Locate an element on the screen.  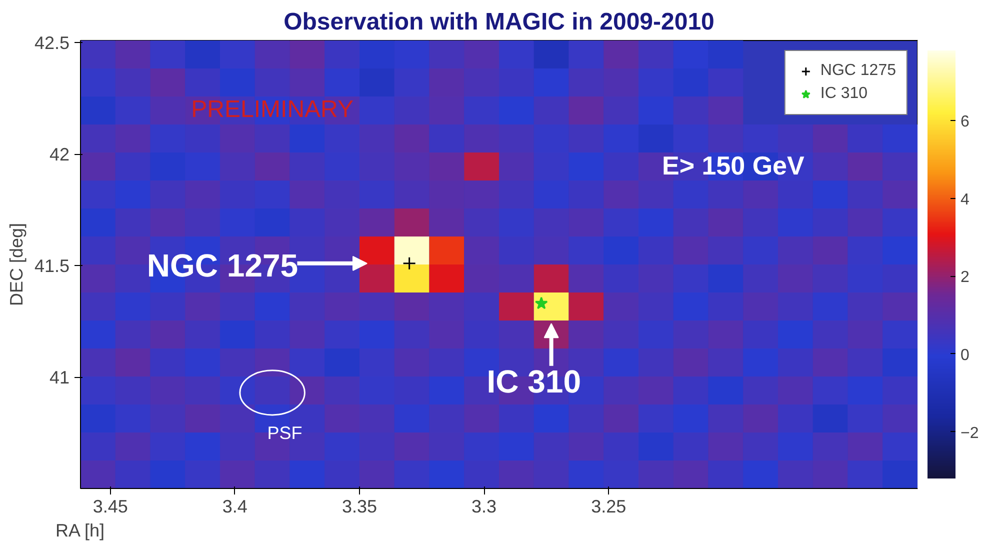
y-axis-title: DEC [deg] is located at coordinates (16, 264).